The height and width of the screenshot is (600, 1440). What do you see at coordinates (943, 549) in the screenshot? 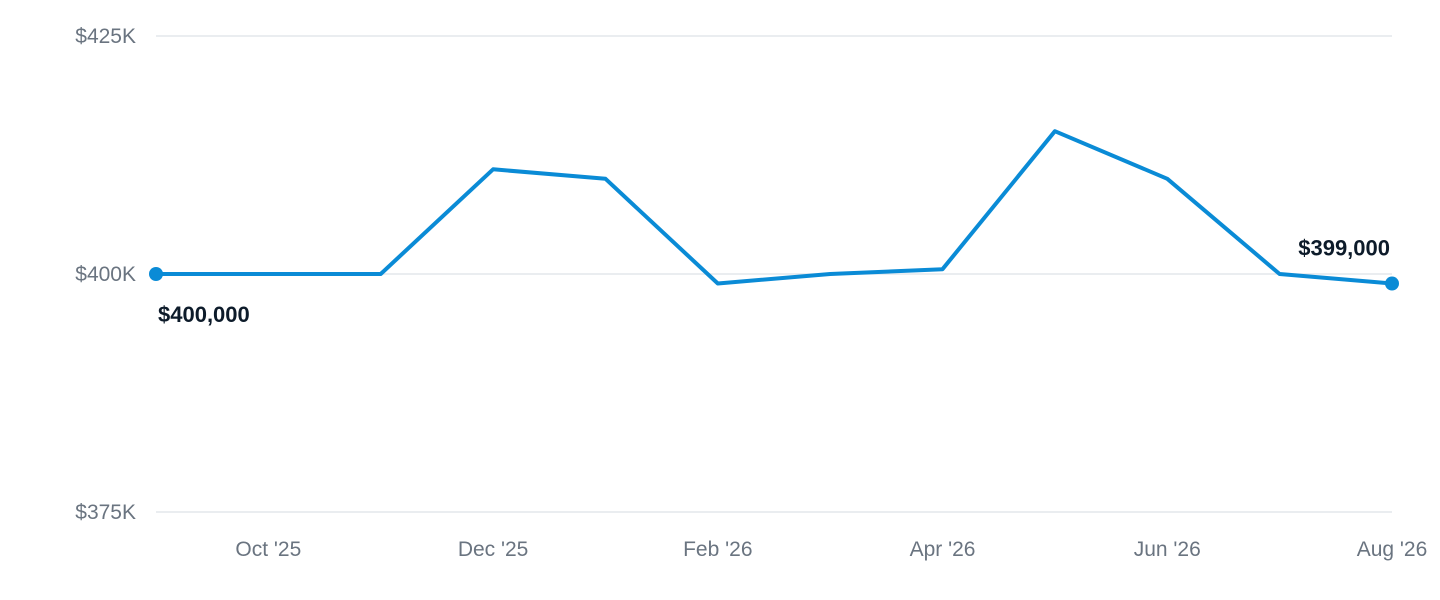
I see `x-tick-label: Apr '26` at bounding box center [943, 549].